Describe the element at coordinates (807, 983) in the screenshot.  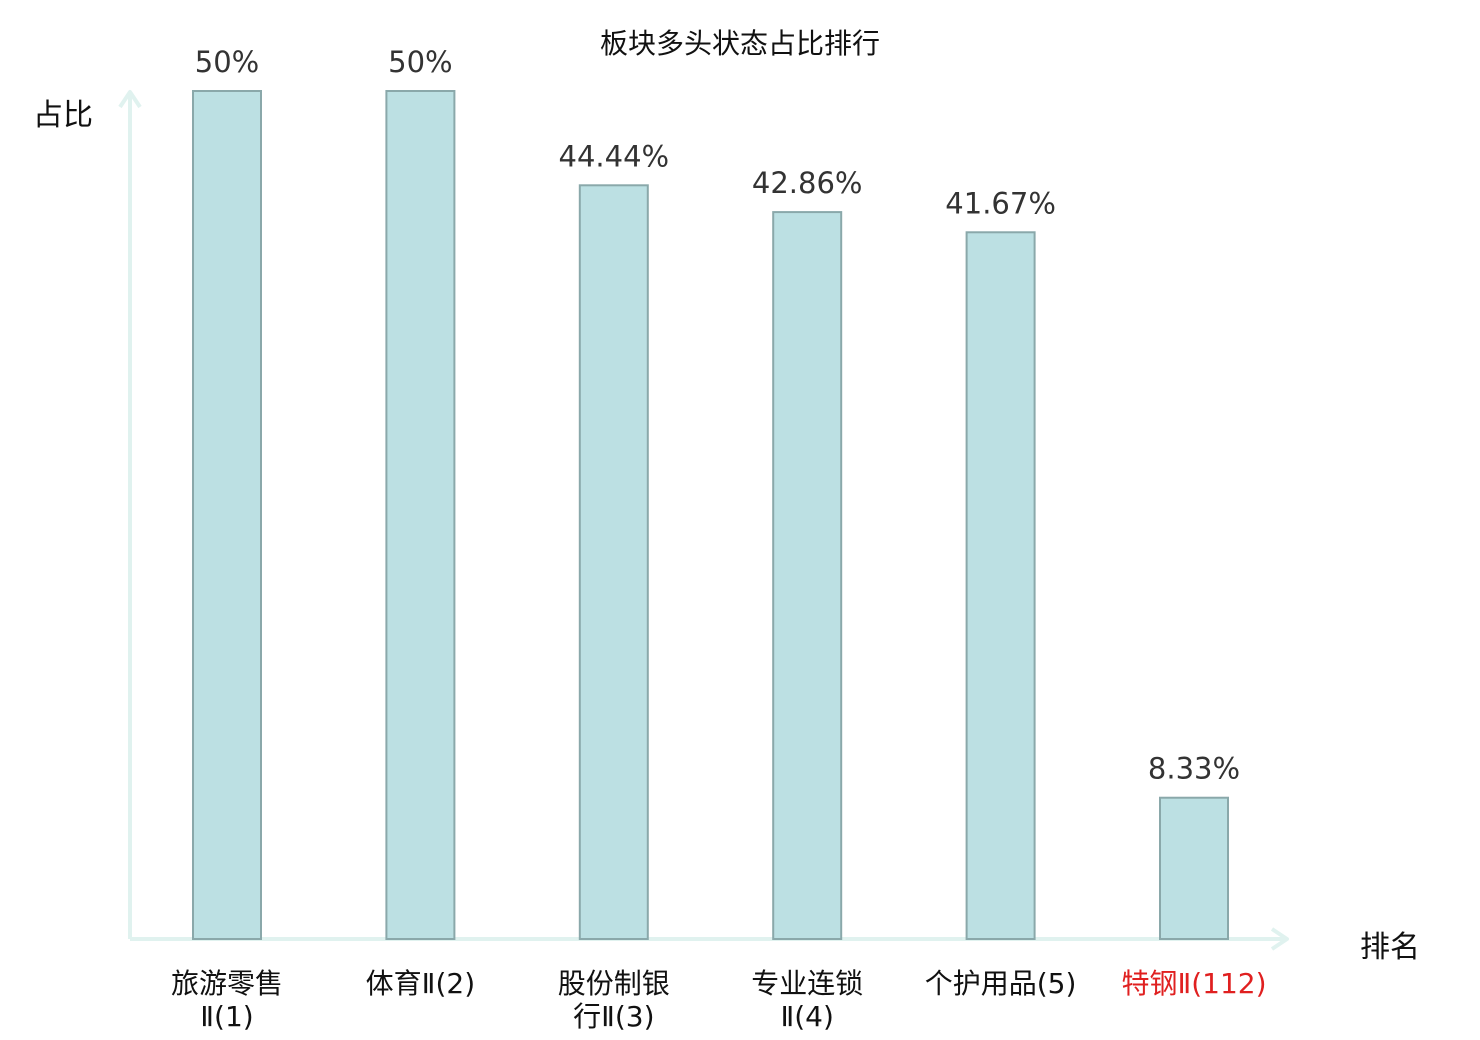
I see `category-label: 专业连锁` at that location.